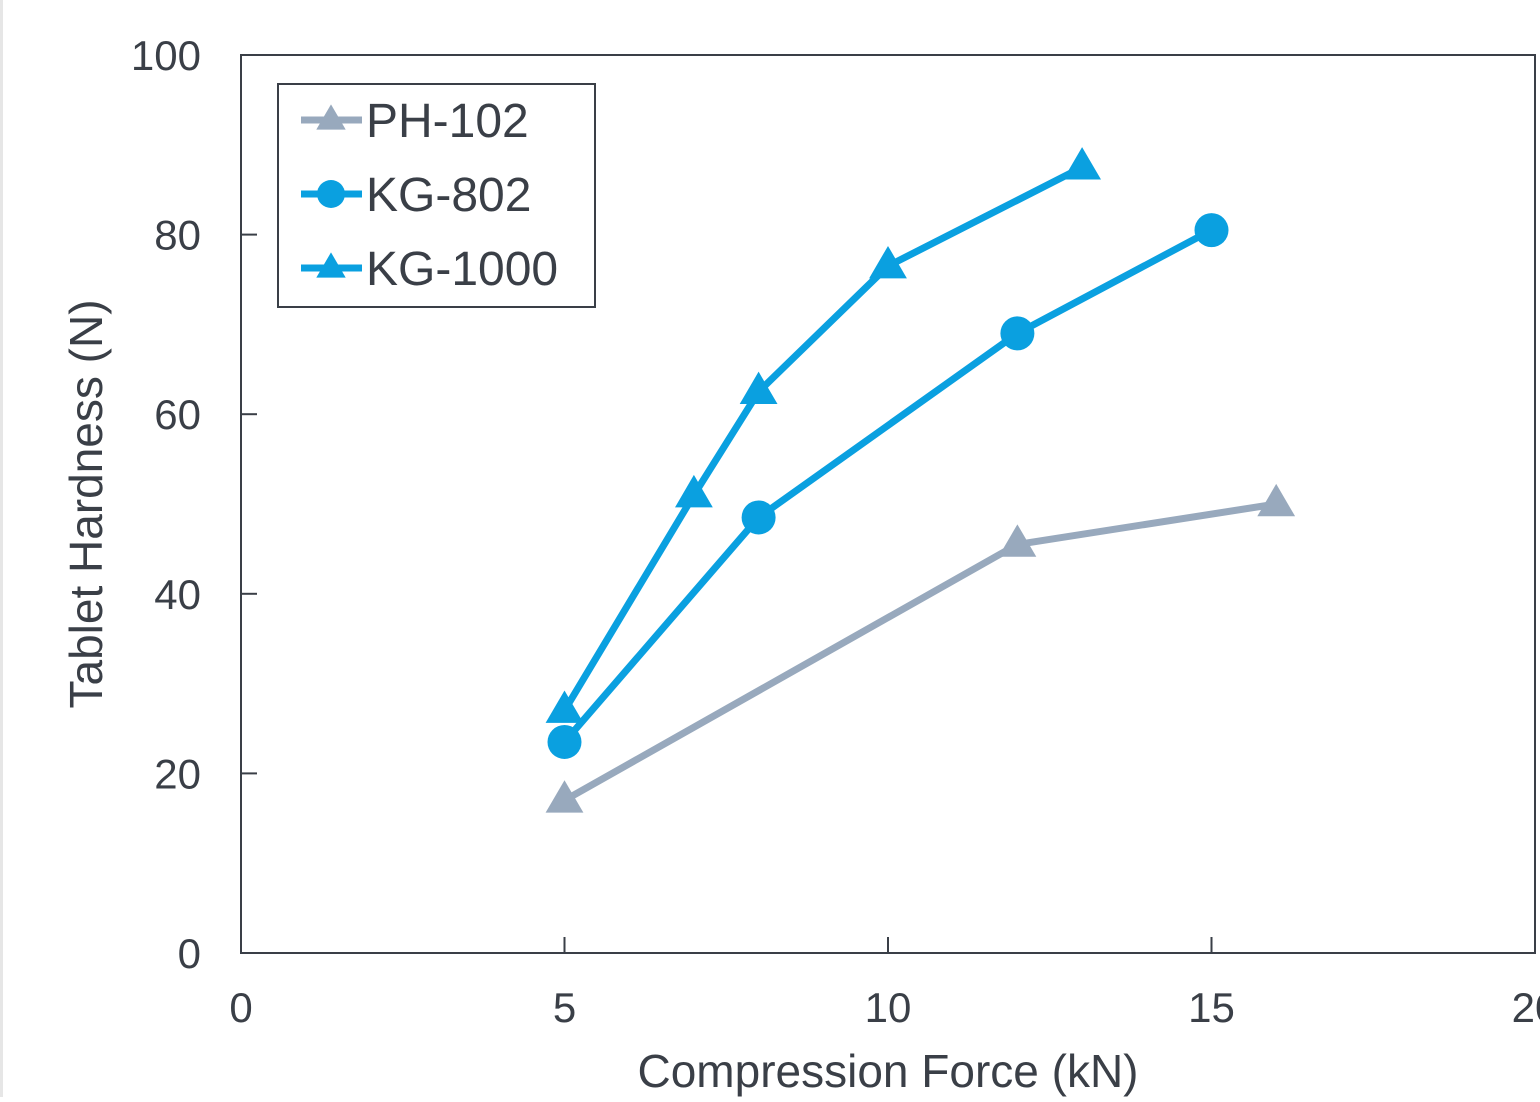  What do you see at coordinates (240, 1007) in the screenshot?
I see `x-tick-label: 0` at bounding box center [240, 1007].